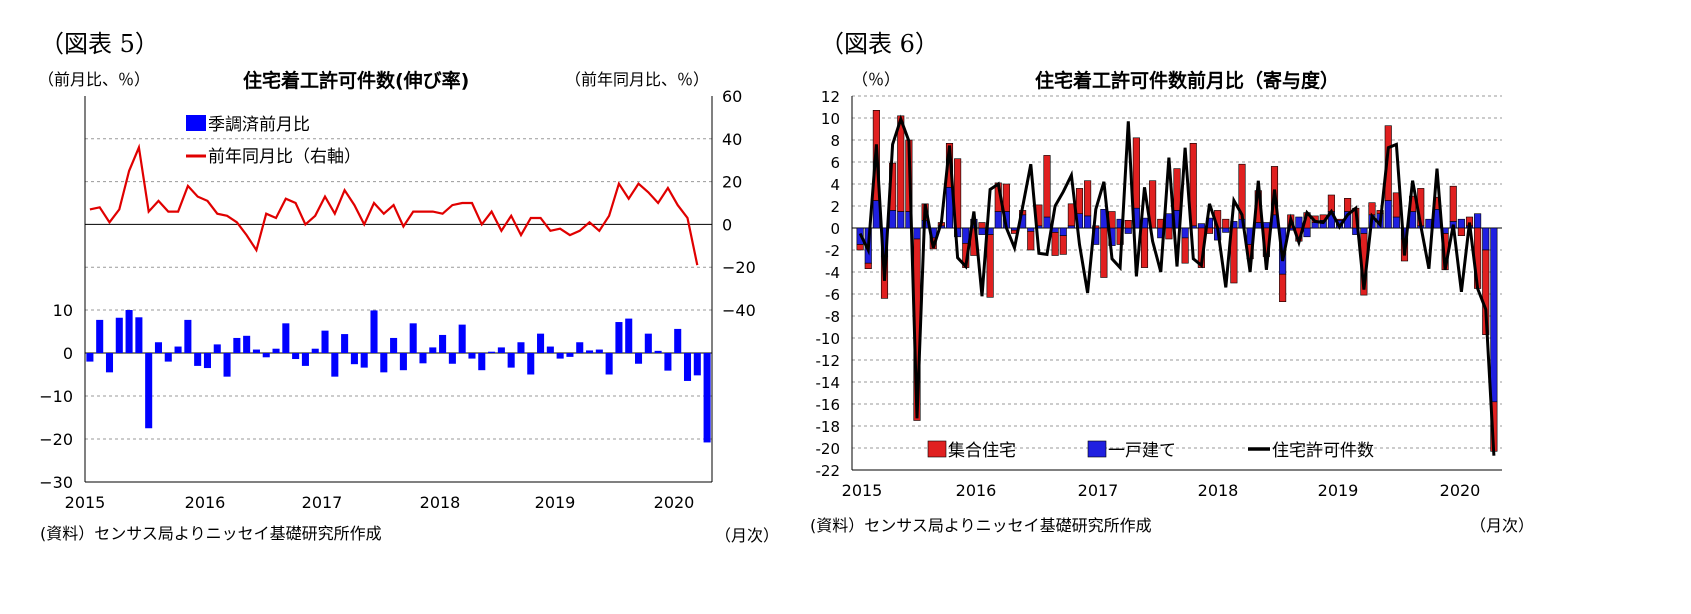 The width and height of the screenshot is (1691, 614). Describe the element at coordinates (1323, 451) in the screenshot. I see `legend-label-total-permits: 住宅許可件数` at that location.